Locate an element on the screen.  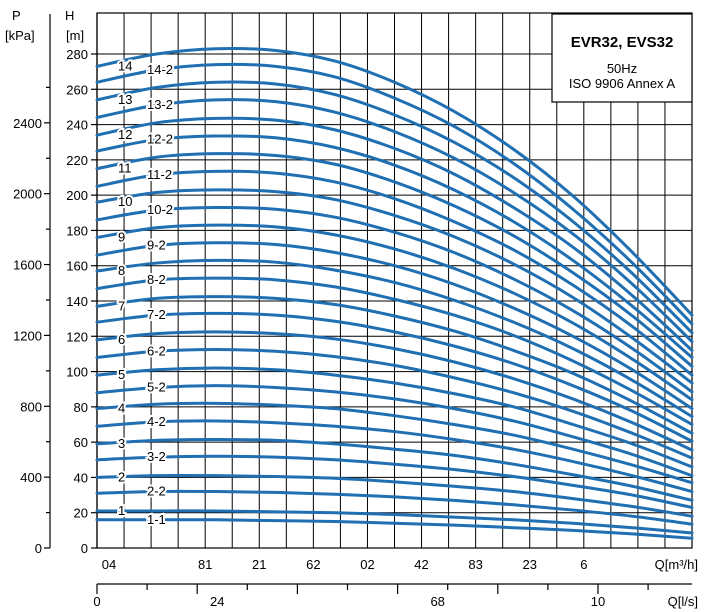
p-tick-label: 1600 is located at coordinates (27, 265).